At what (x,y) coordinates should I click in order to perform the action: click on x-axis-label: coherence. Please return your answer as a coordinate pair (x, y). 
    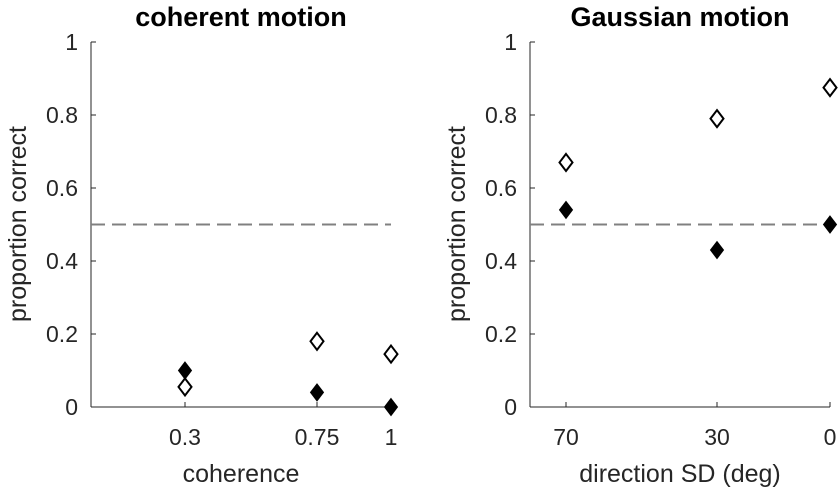
    Looking at the image, I should click on (241, 474).